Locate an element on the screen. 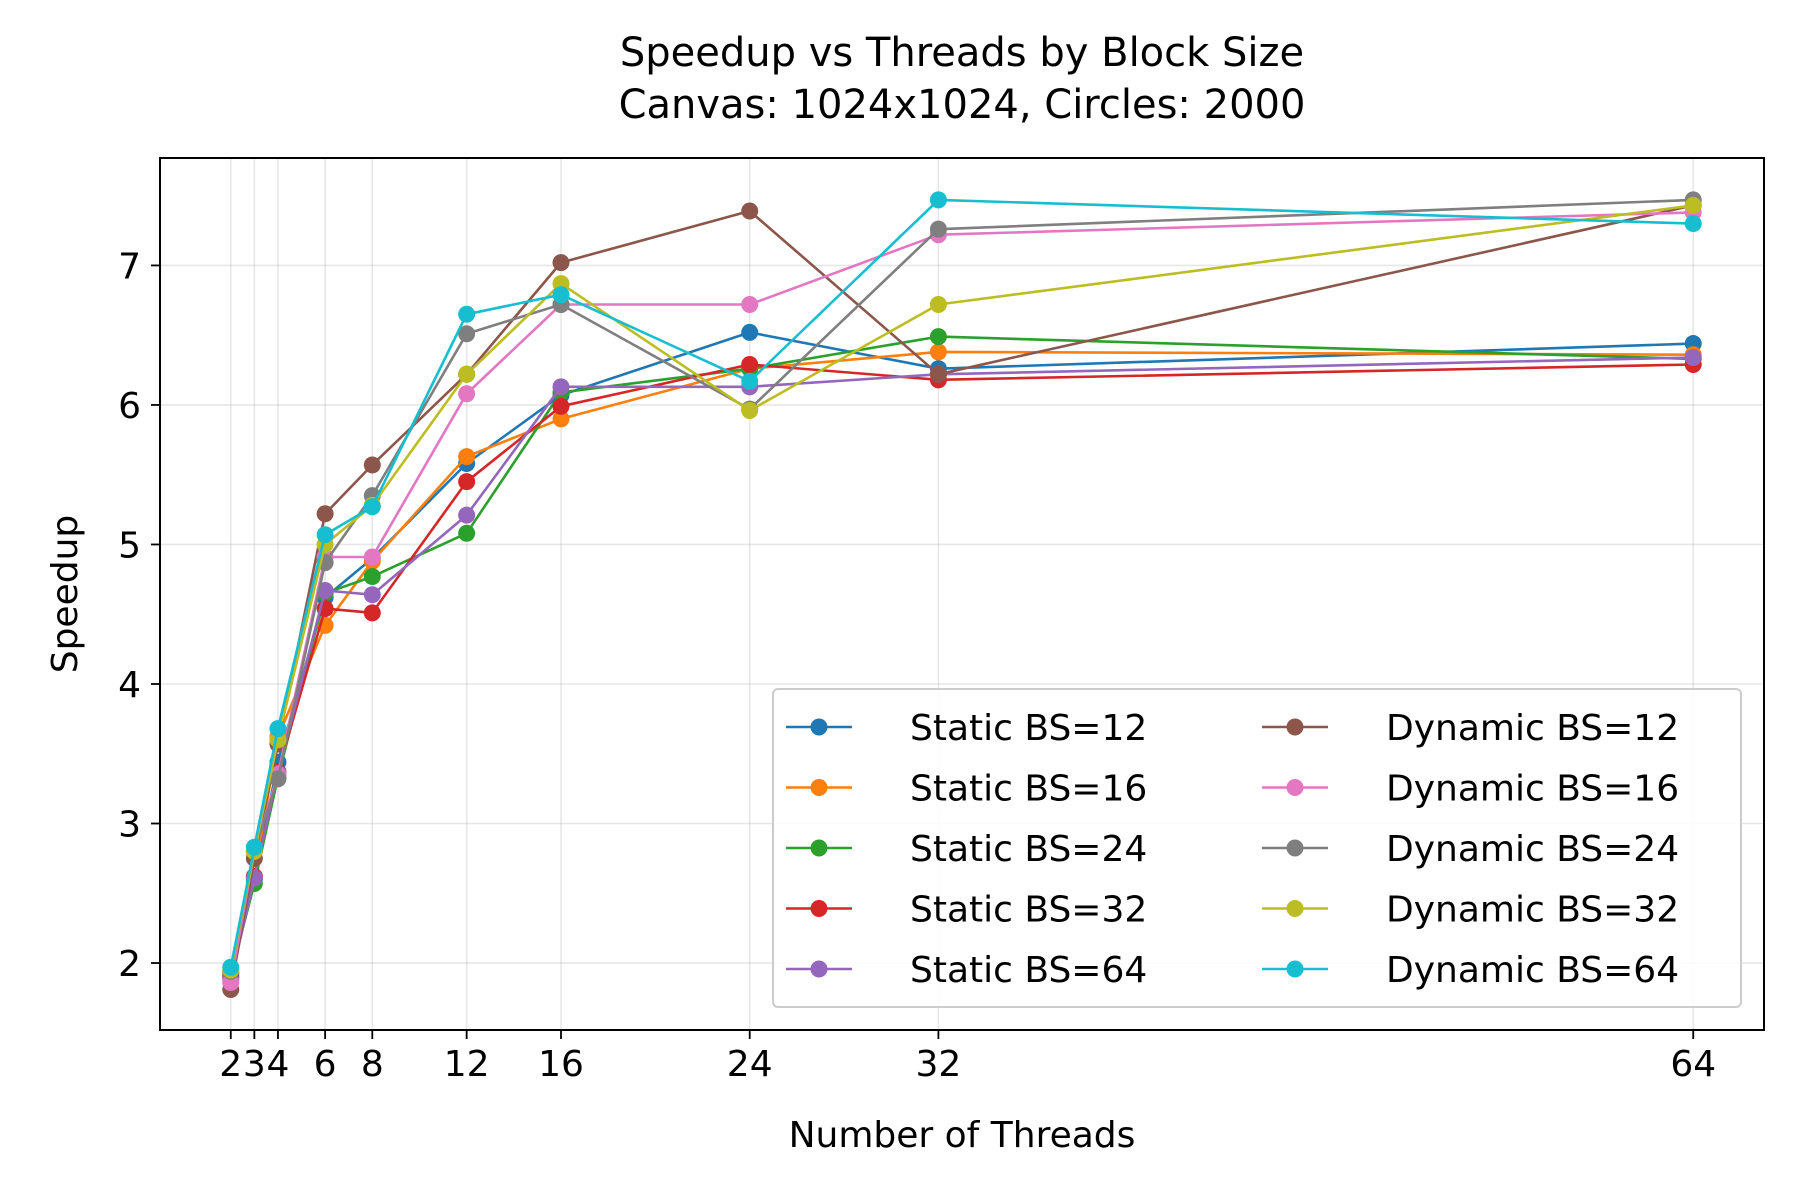  y-tick-label: 5 is located at coordinates (129, 545).